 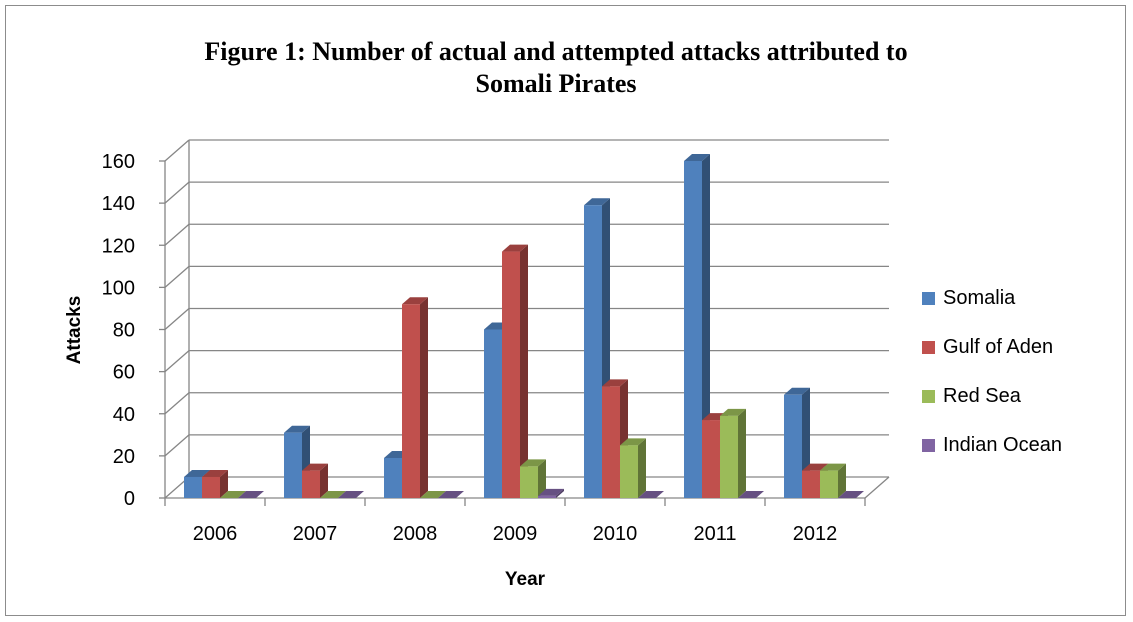 I want to click on legend-item: Red Sea, so click(x=992, y=396).